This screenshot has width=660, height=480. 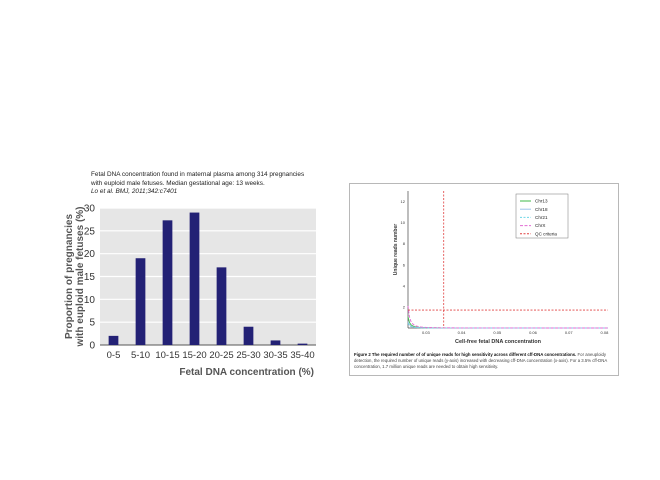 What do you see at coordinates (498, 342) in the screenshot?
I see `x-axis-title: Cell-free fetal DNA concentration` at bounding box center [498, 342].